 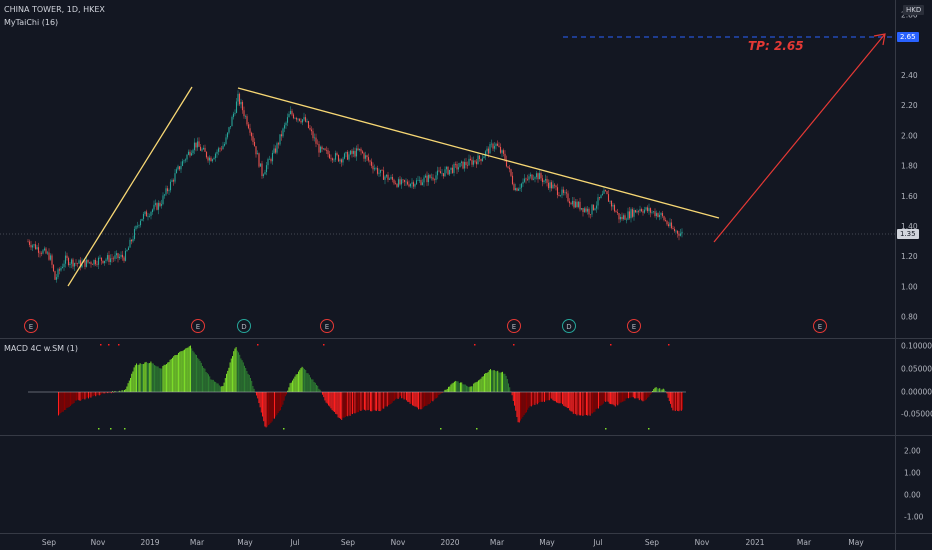 What do you see at coordinates (912, 473) in the screenshot?
I see `lower-tick-label: 1.00` at bounding box center [912, 473].